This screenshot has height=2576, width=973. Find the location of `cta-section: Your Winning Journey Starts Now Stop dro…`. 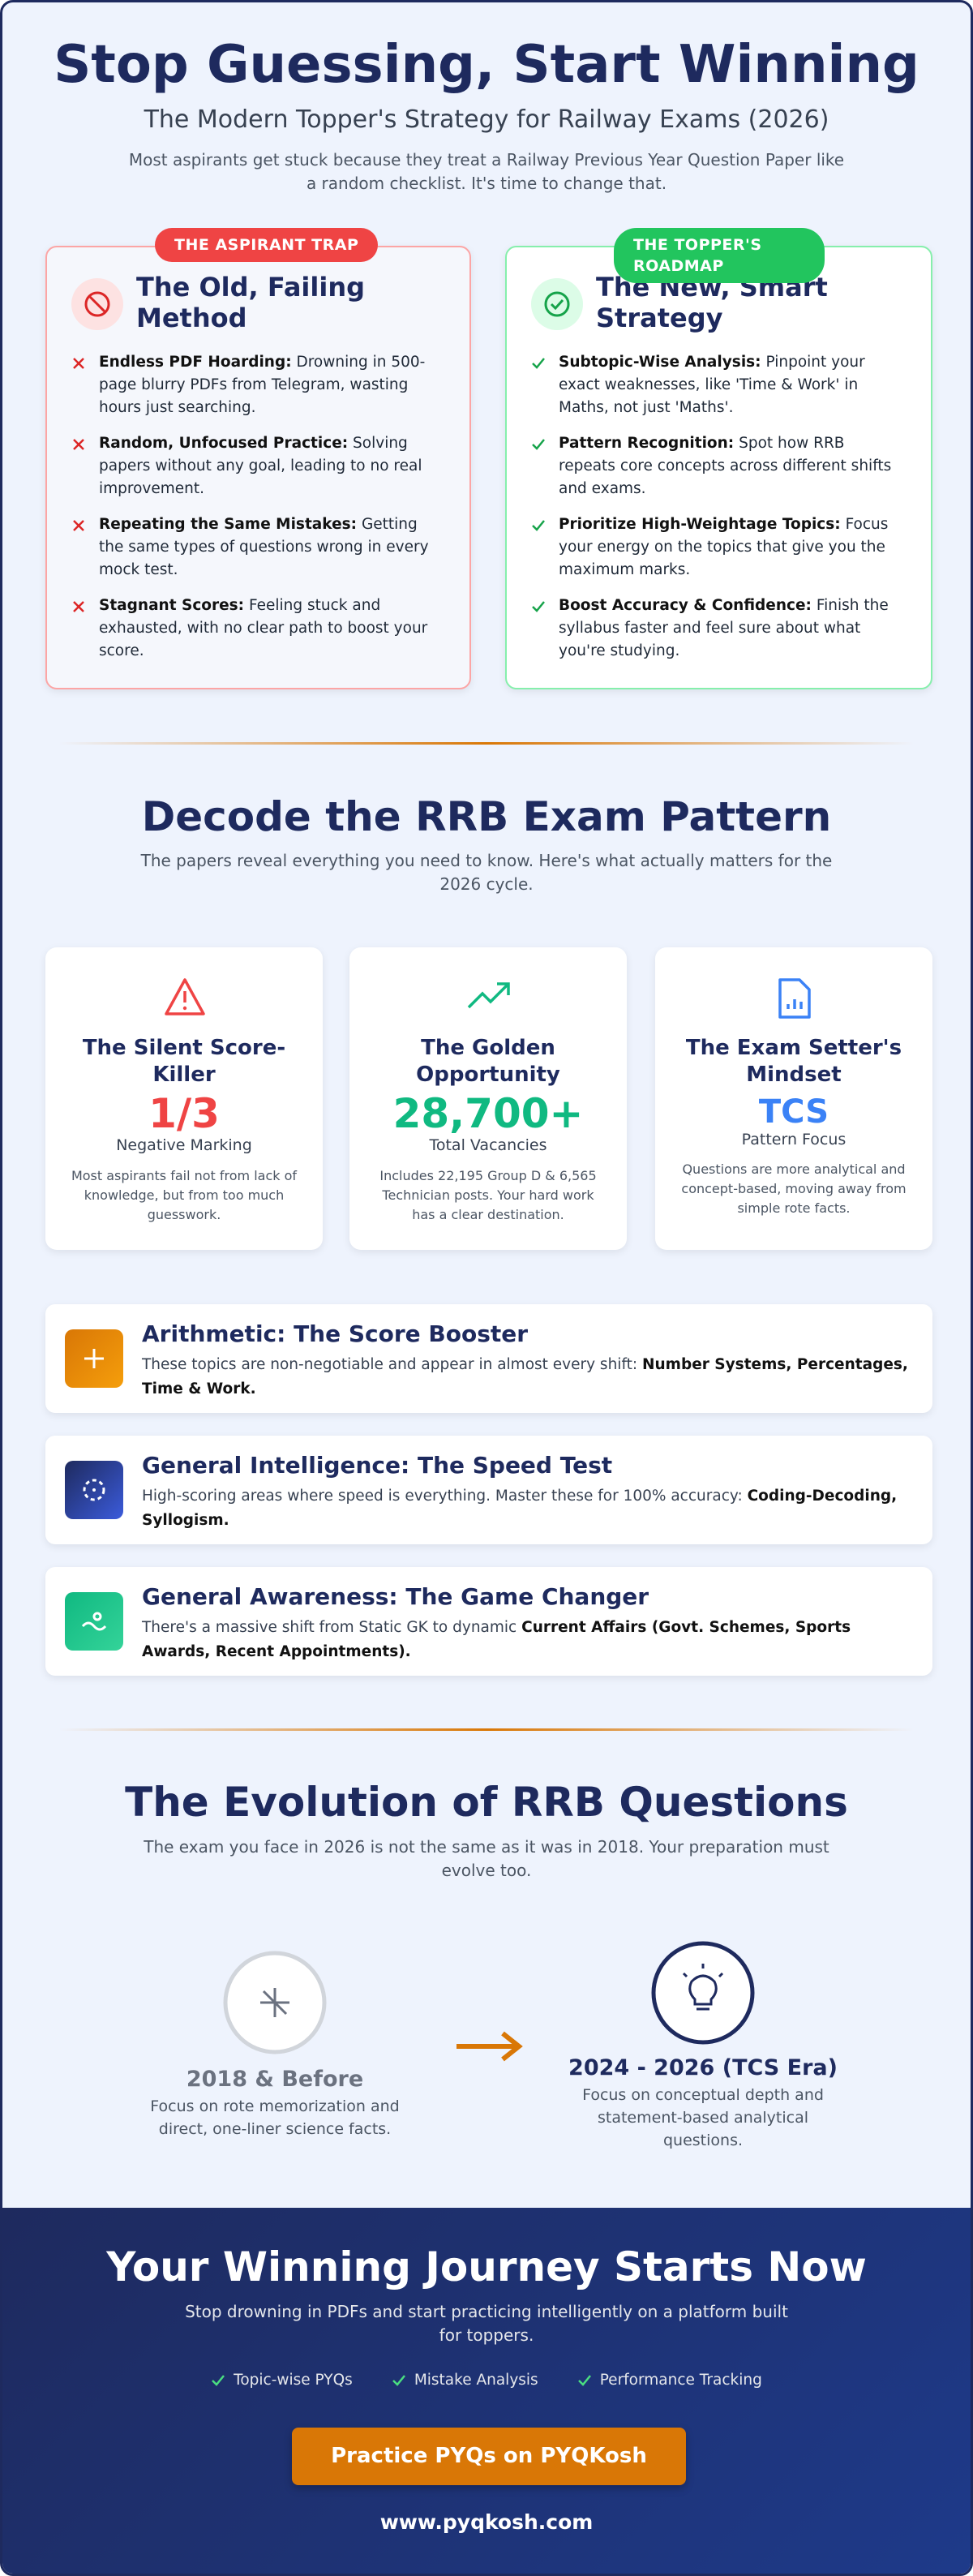

cta-section: Your Winning Journey Starts Now Stop dro… is located at coordinates (486, 2391).